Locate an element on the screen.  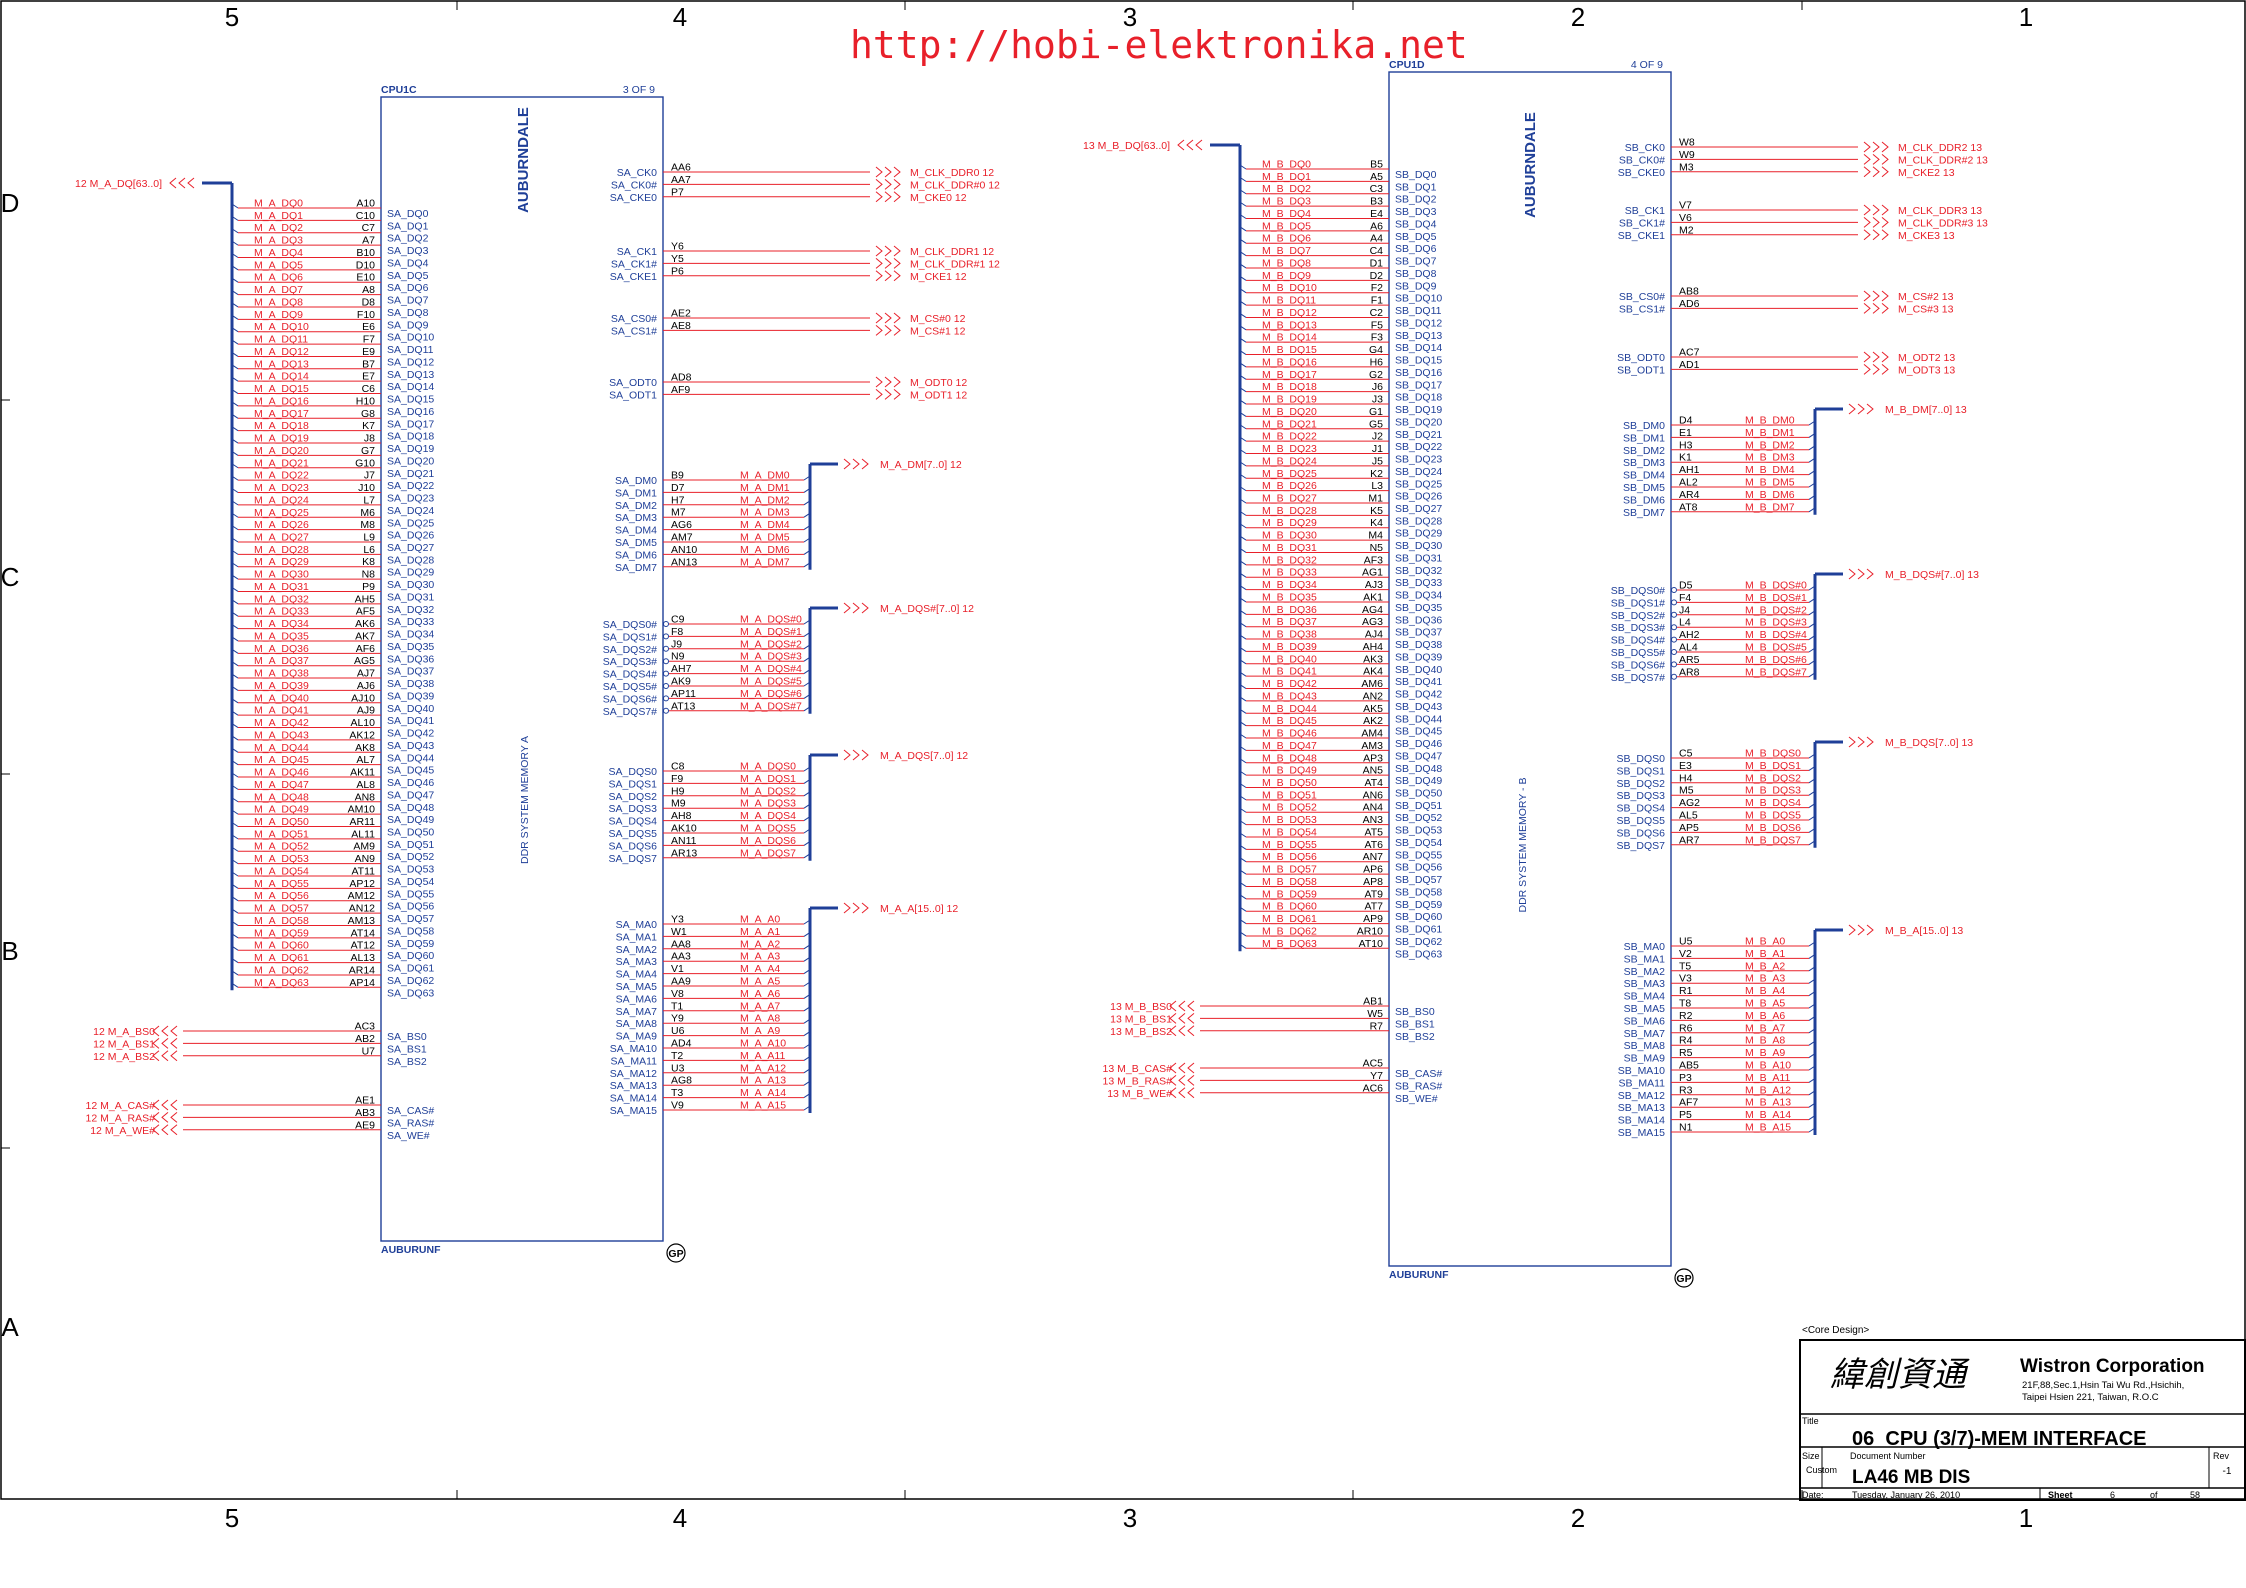
ma-pin-name: SB_MA10 is located at coordinates (1641, 1071).